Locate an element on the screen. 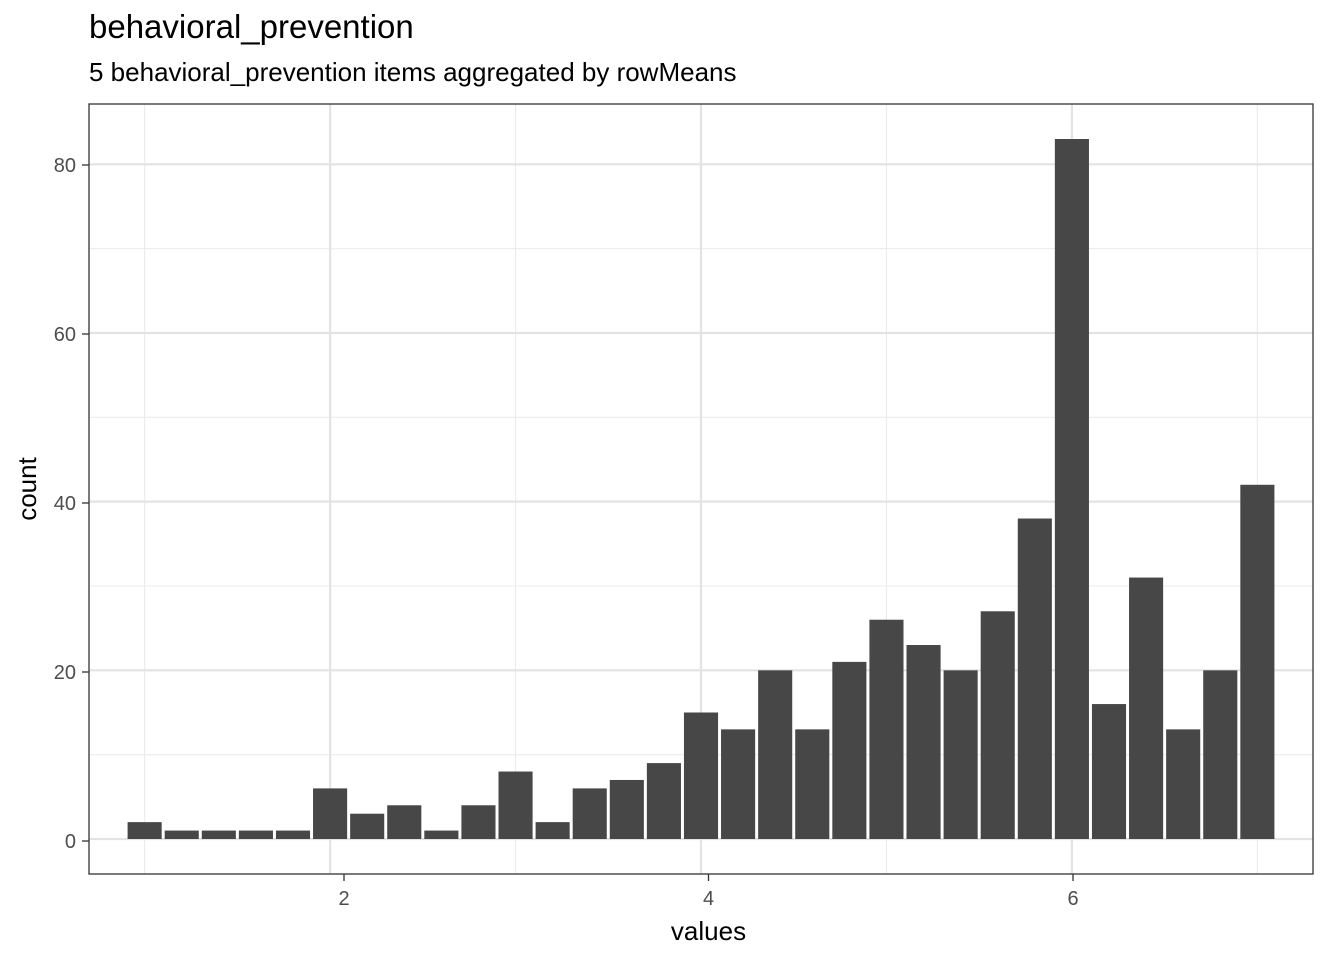  y-tick-label-3: 60 is located at coordinates (65, 335).